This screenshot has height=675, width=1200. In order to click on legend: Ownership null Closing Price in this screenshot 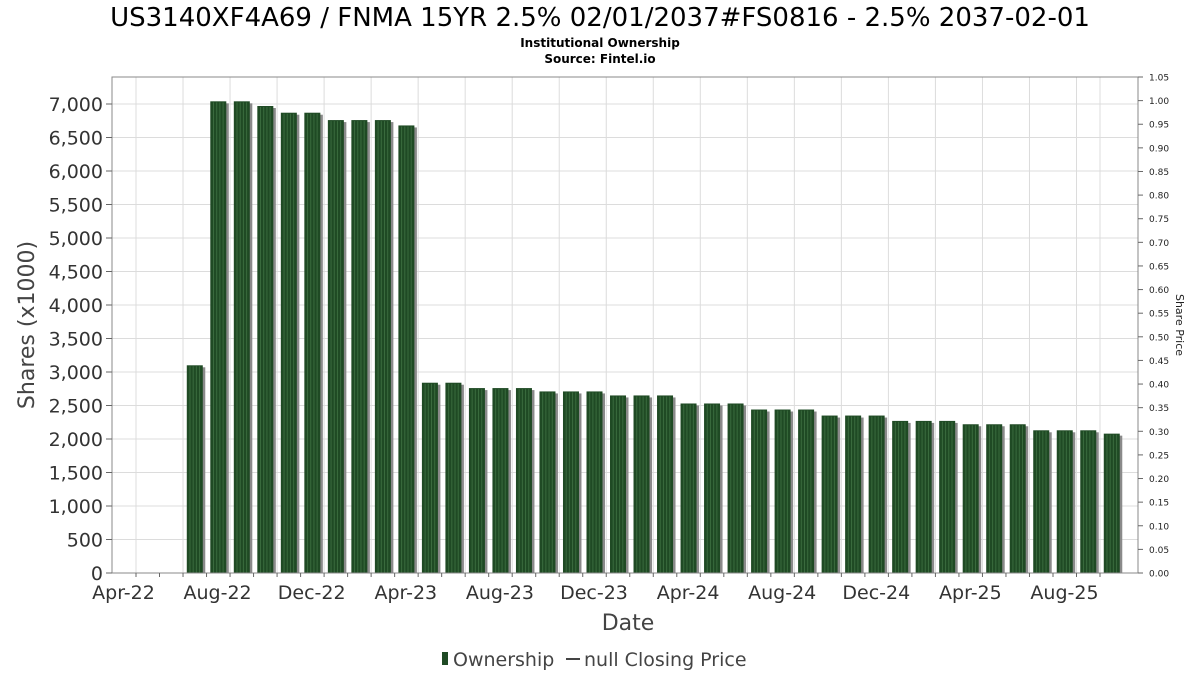, I will do `click(594, 660)`.